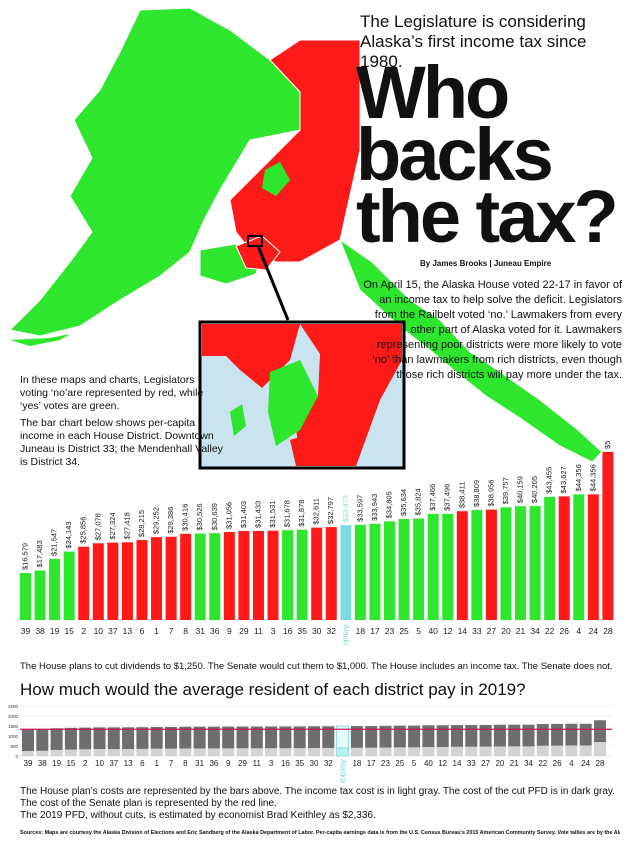 The width and height of the screenshot is (628, 850). Describe the element at coordinates (592, 477) in the screenshot. I see `income-value-label: $44,356` at that location.